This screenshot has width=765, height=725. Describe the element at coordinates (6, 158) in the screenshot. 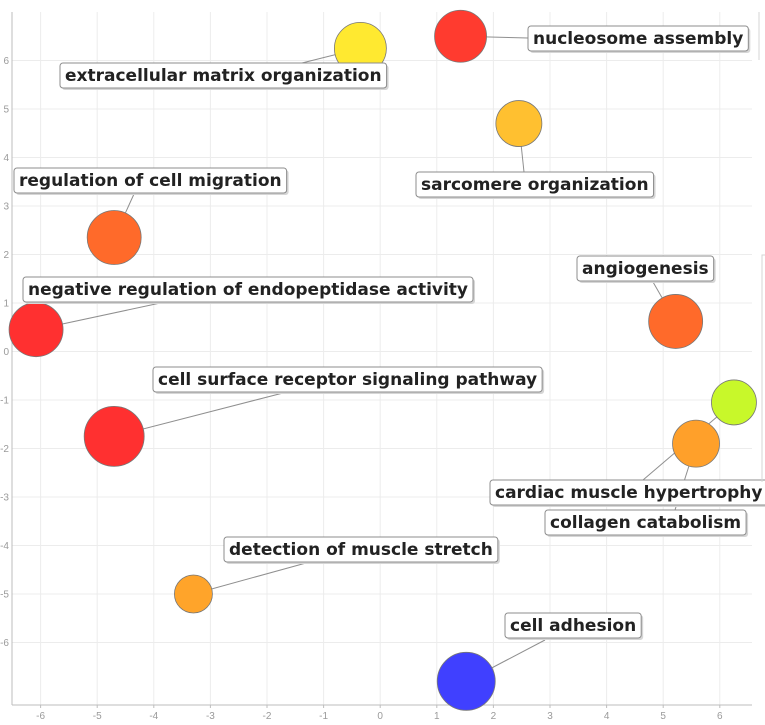

I see `y-tick-label: 4` at that location.